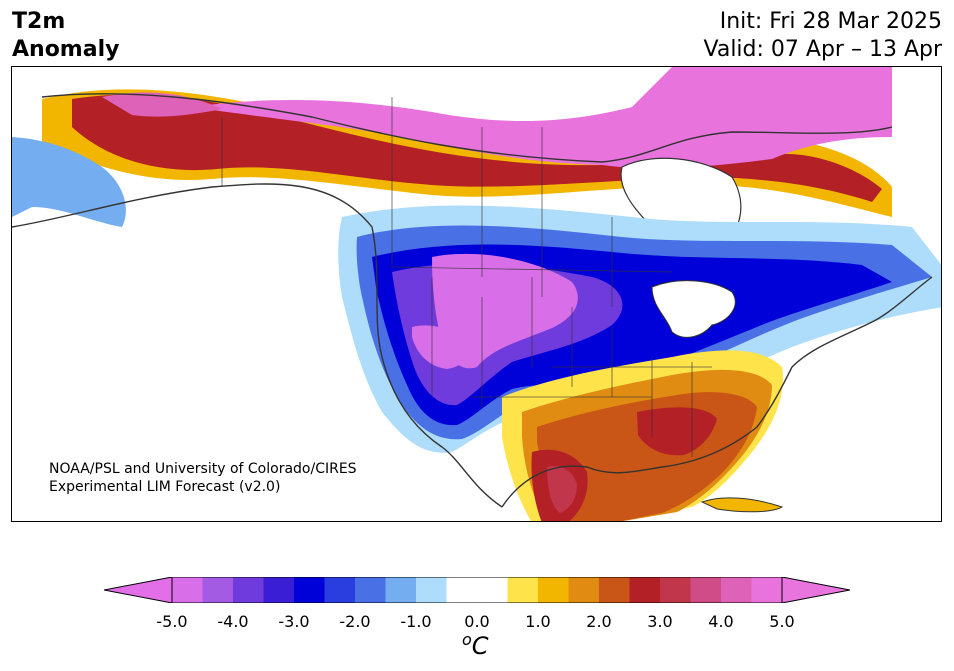 This screenshot has height=671, width=954. What do you see at coordinates (542, 118) in the screenshot?
I see `arctic-magenta` at bounding box center [542, 118].